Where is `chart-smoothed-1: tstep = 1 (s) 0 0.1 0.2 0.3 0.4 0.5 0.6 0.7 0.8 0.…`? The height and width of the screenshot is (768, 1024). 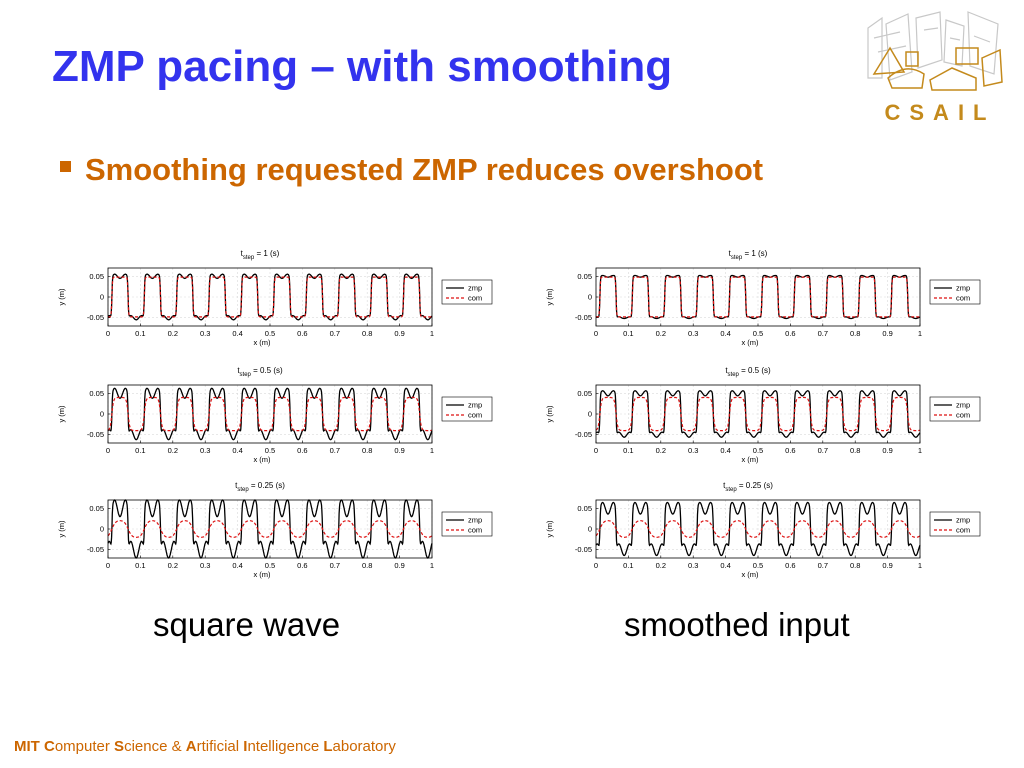
chart-smoothed-1: tstep = 1 (s) 0 0.1 0.2 0.3 0.4 0.5 0.6 0.7 0.8 0.… is located at coordinates (763, 298).